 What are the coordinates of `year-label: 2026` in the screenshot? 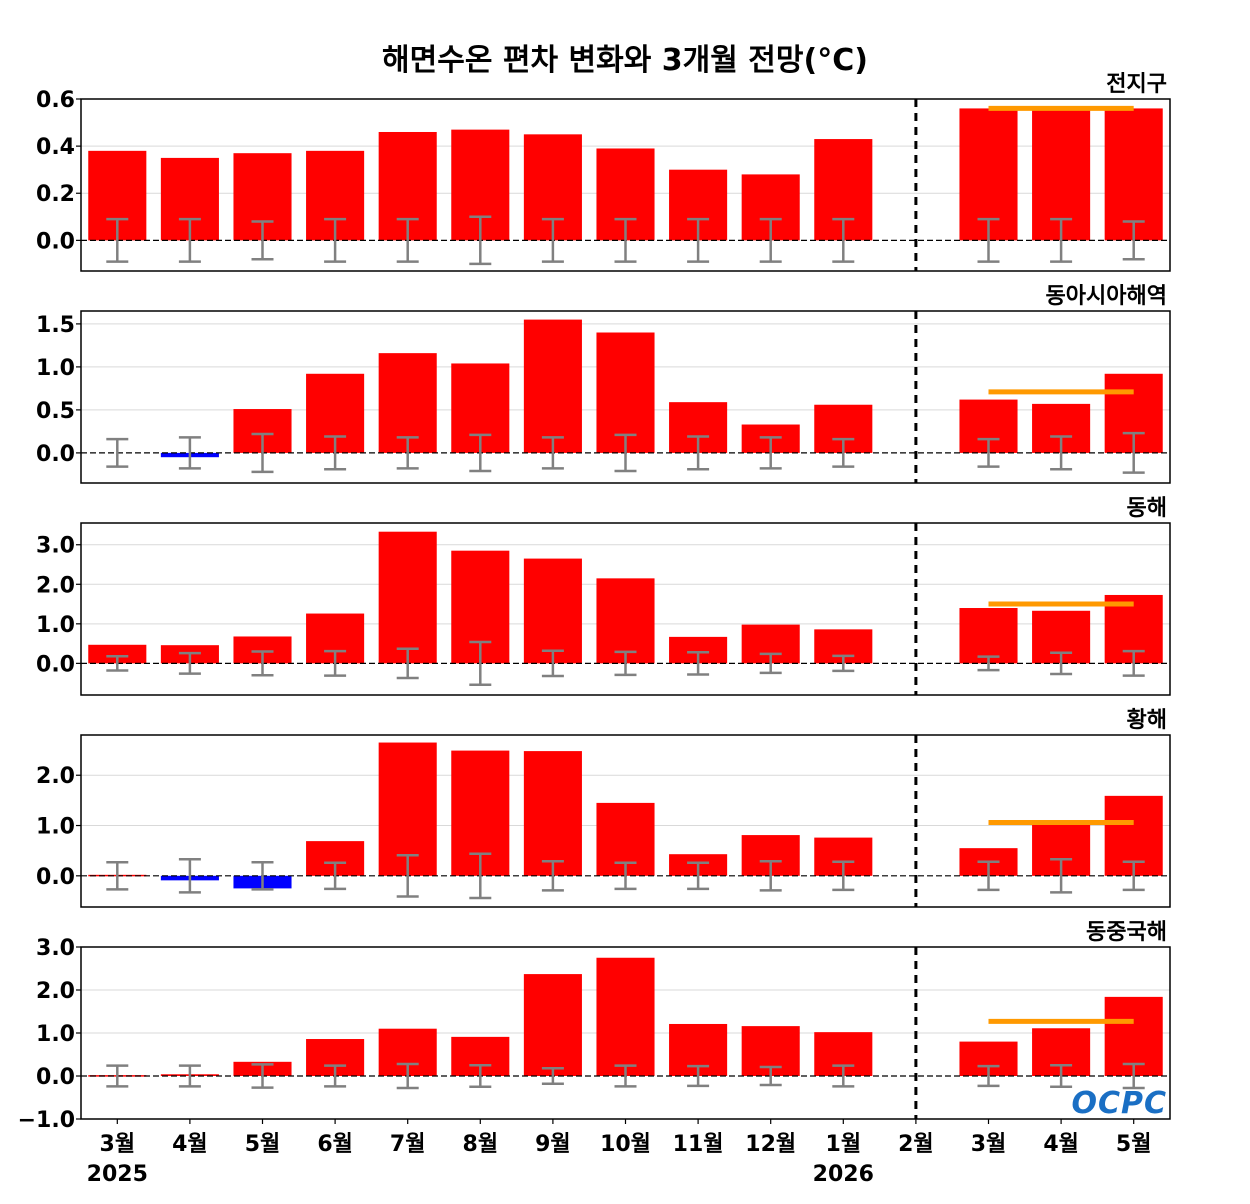 It's located at (843, 1174).